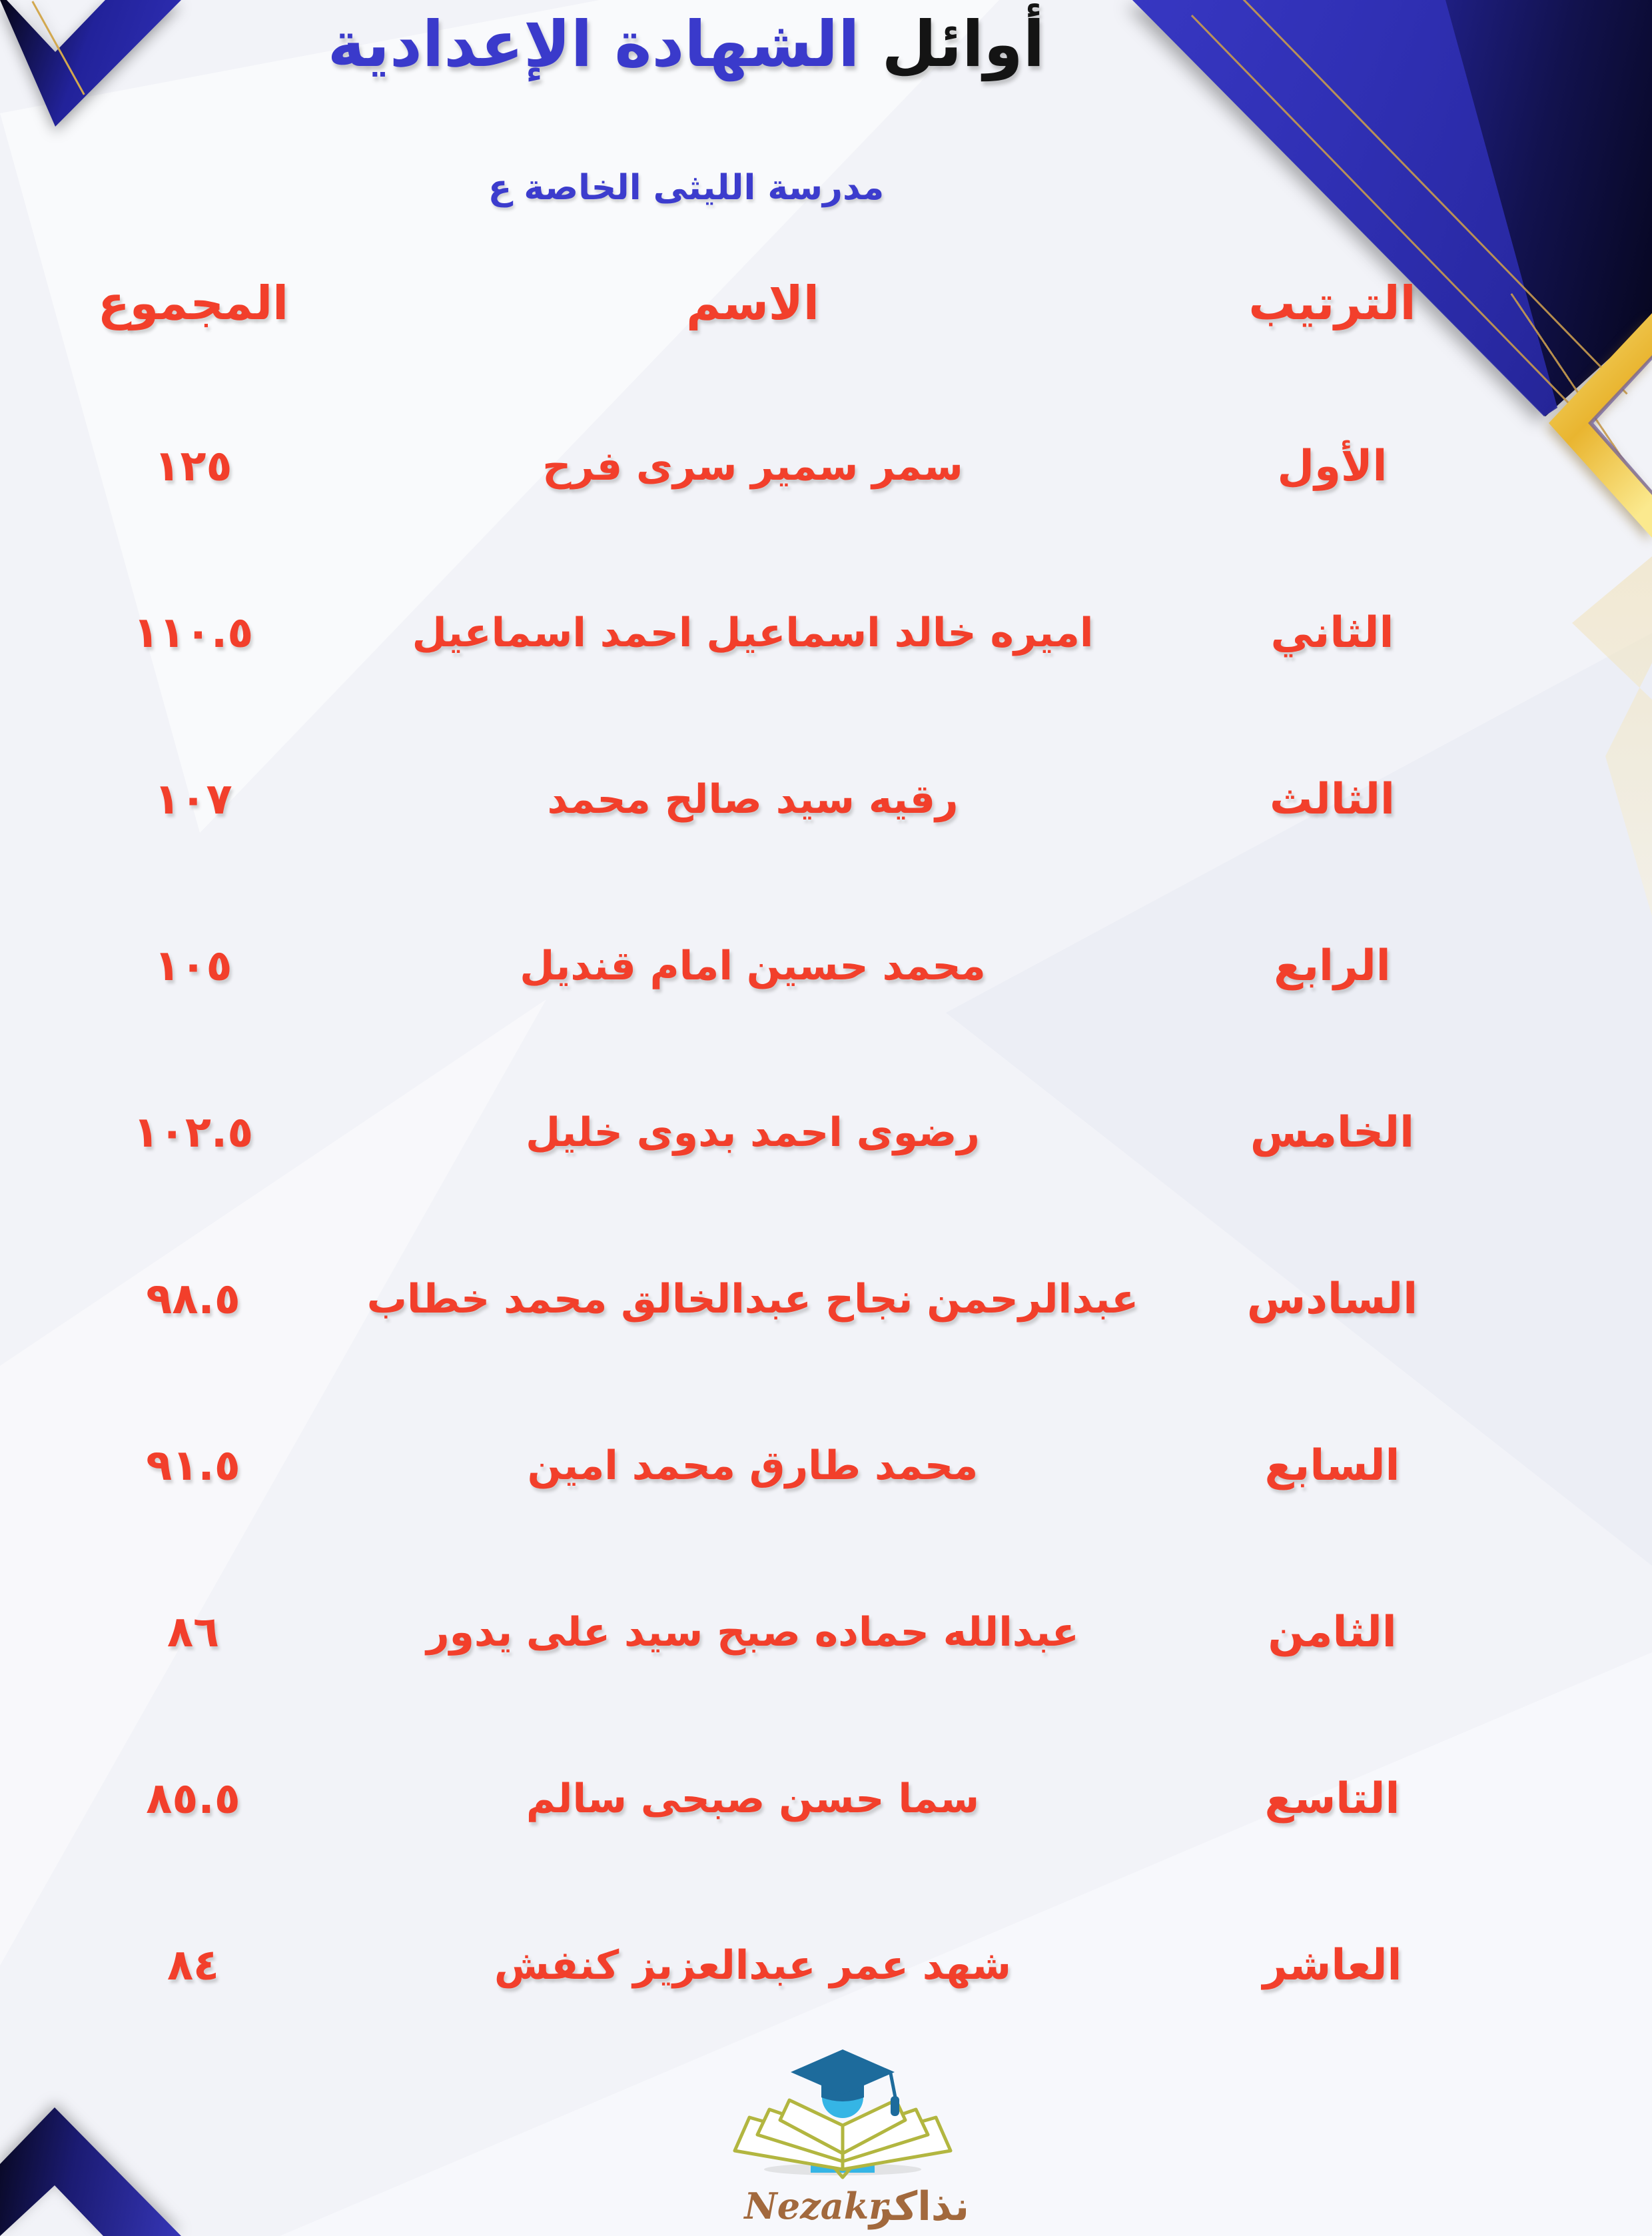 This screenshot has height=2236, width=1652. Describe the element at coordinates (193, 966) in the screenshot. I see `total-cell: ١٠٥` at that location.